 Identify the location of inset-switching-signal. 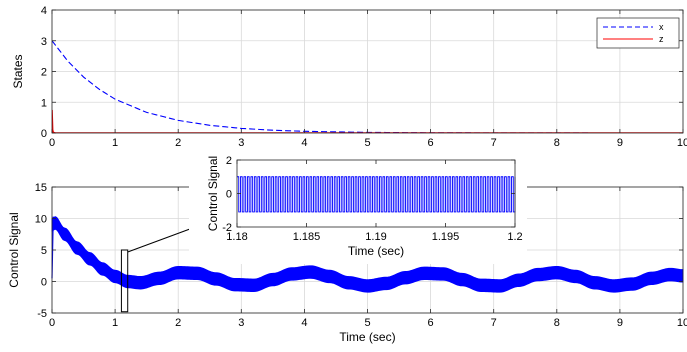
(376, 194).